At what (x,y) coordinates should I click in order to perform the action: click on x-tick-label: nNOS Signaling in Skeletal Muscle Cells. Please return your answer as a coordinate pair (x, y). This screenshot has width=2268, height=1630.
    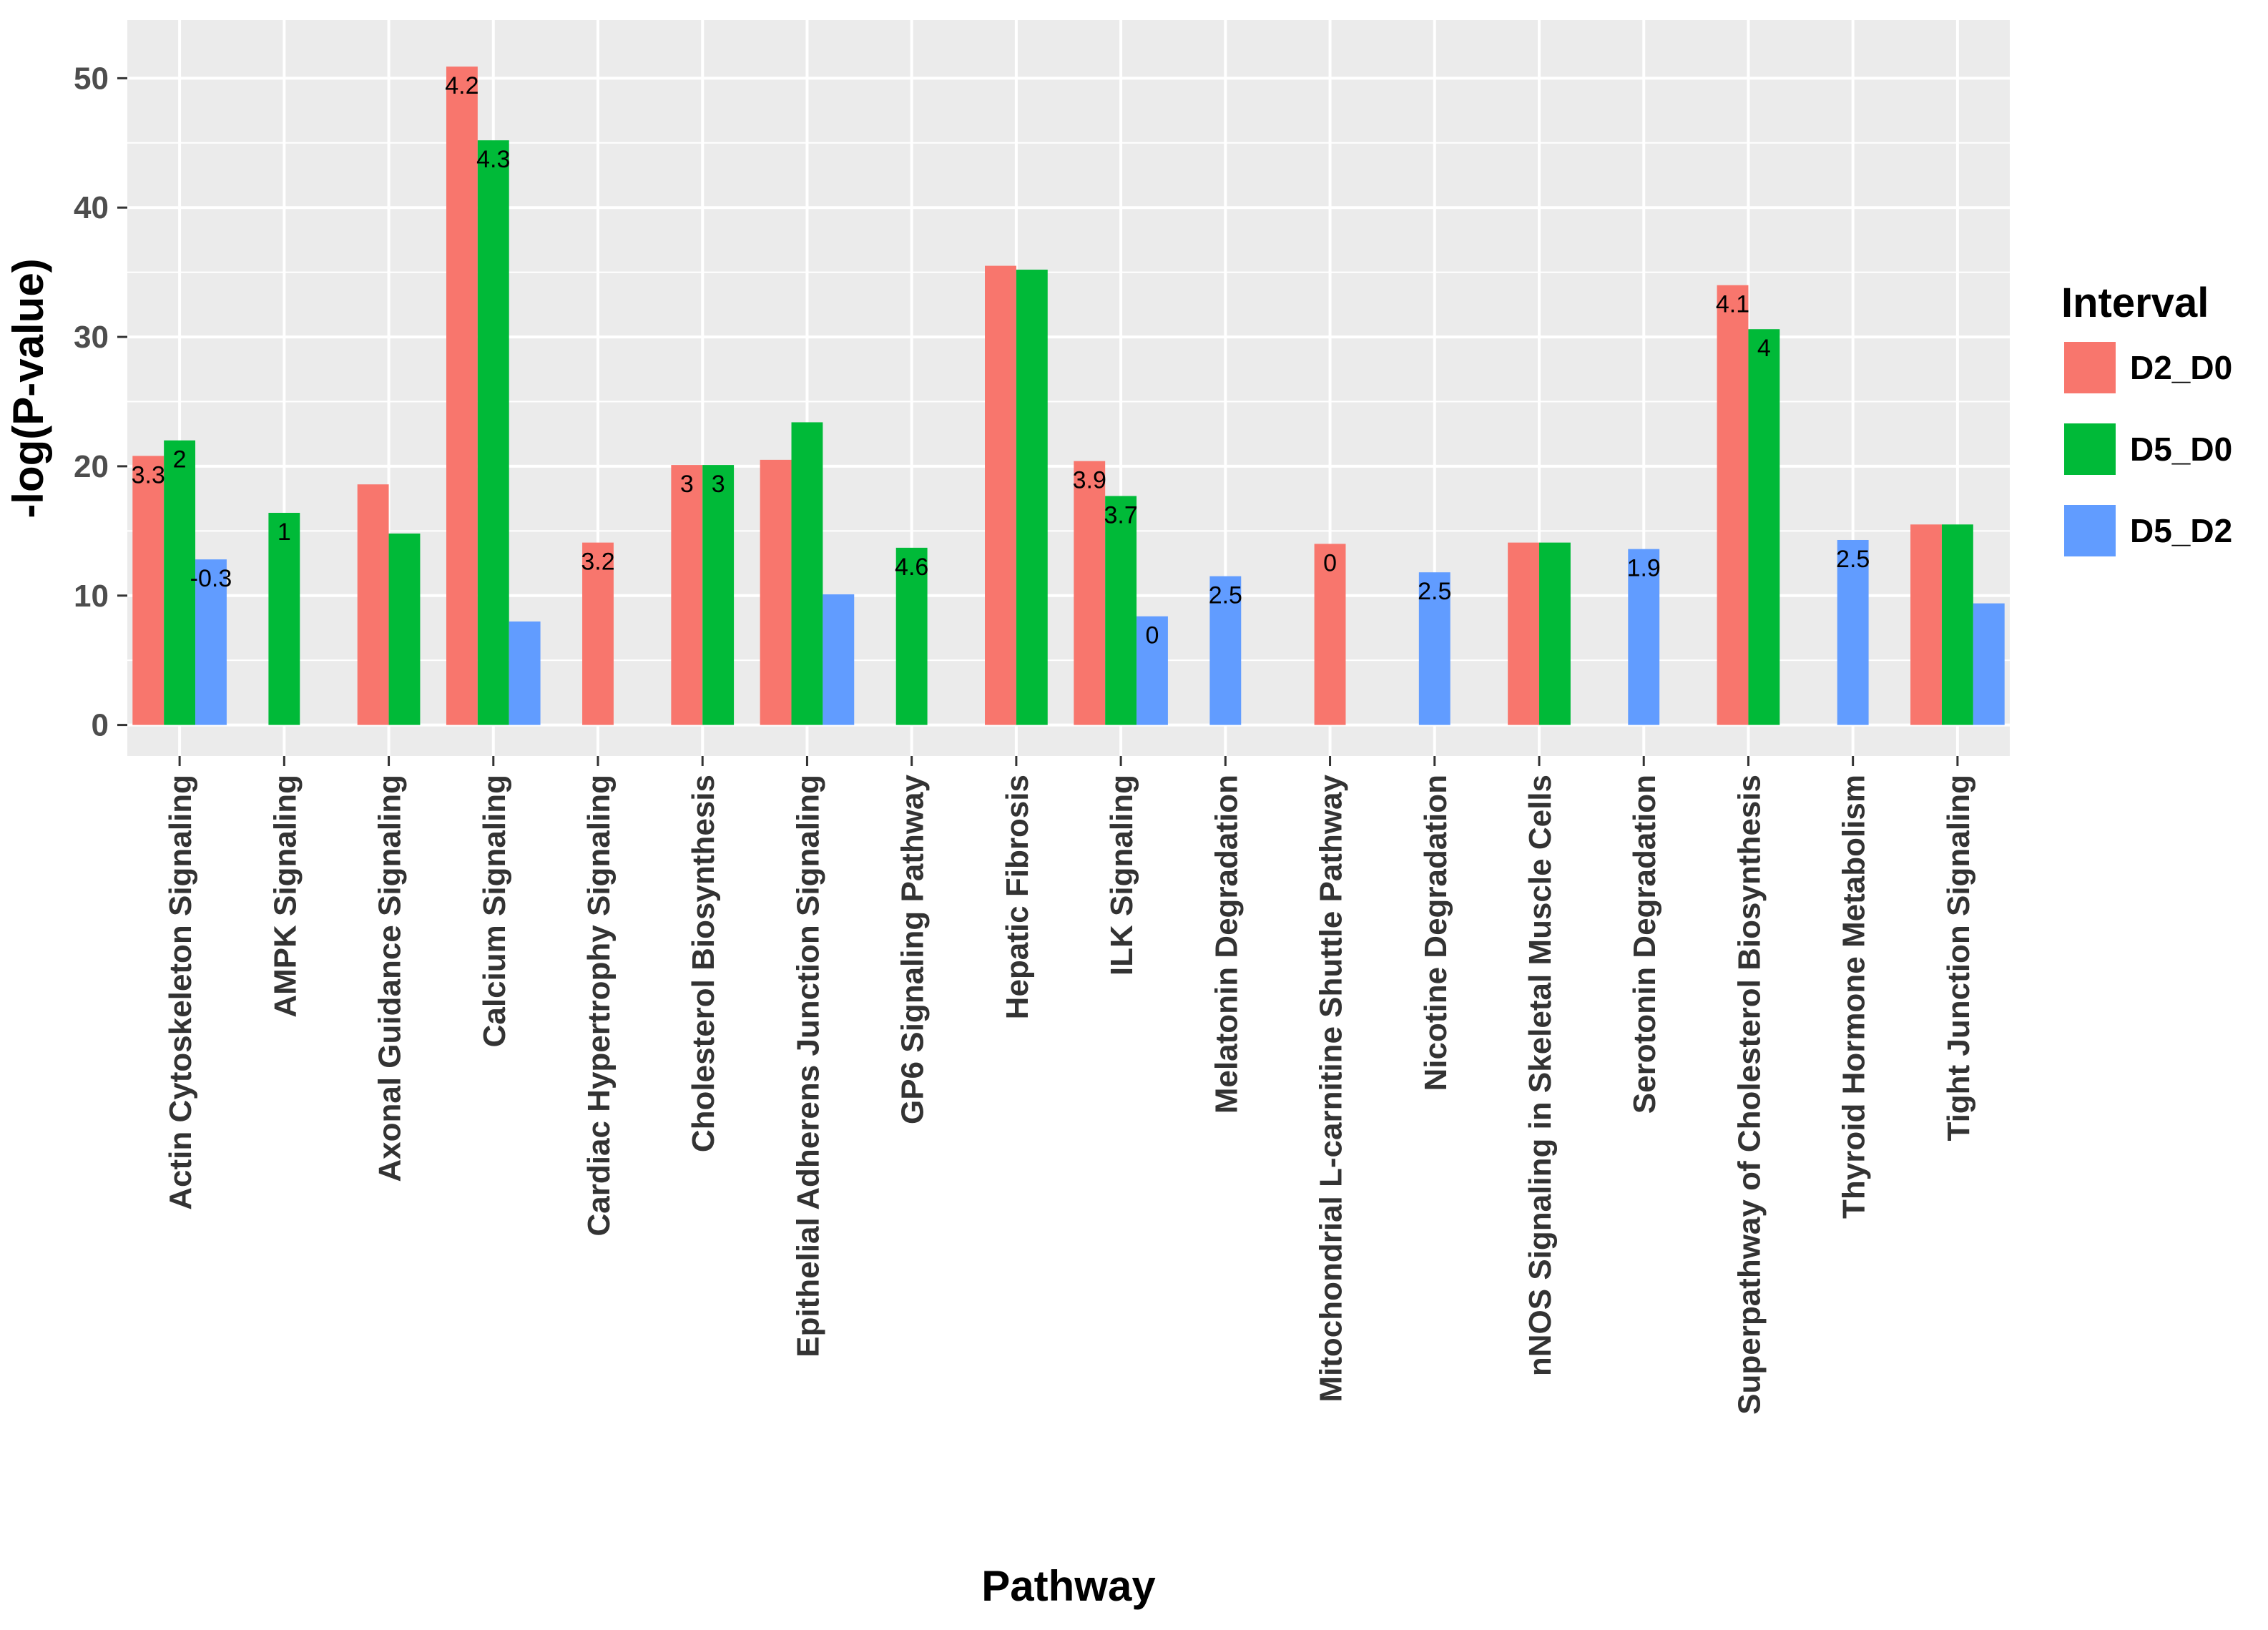
    Looking at the image, I should click on (1540, 1075).